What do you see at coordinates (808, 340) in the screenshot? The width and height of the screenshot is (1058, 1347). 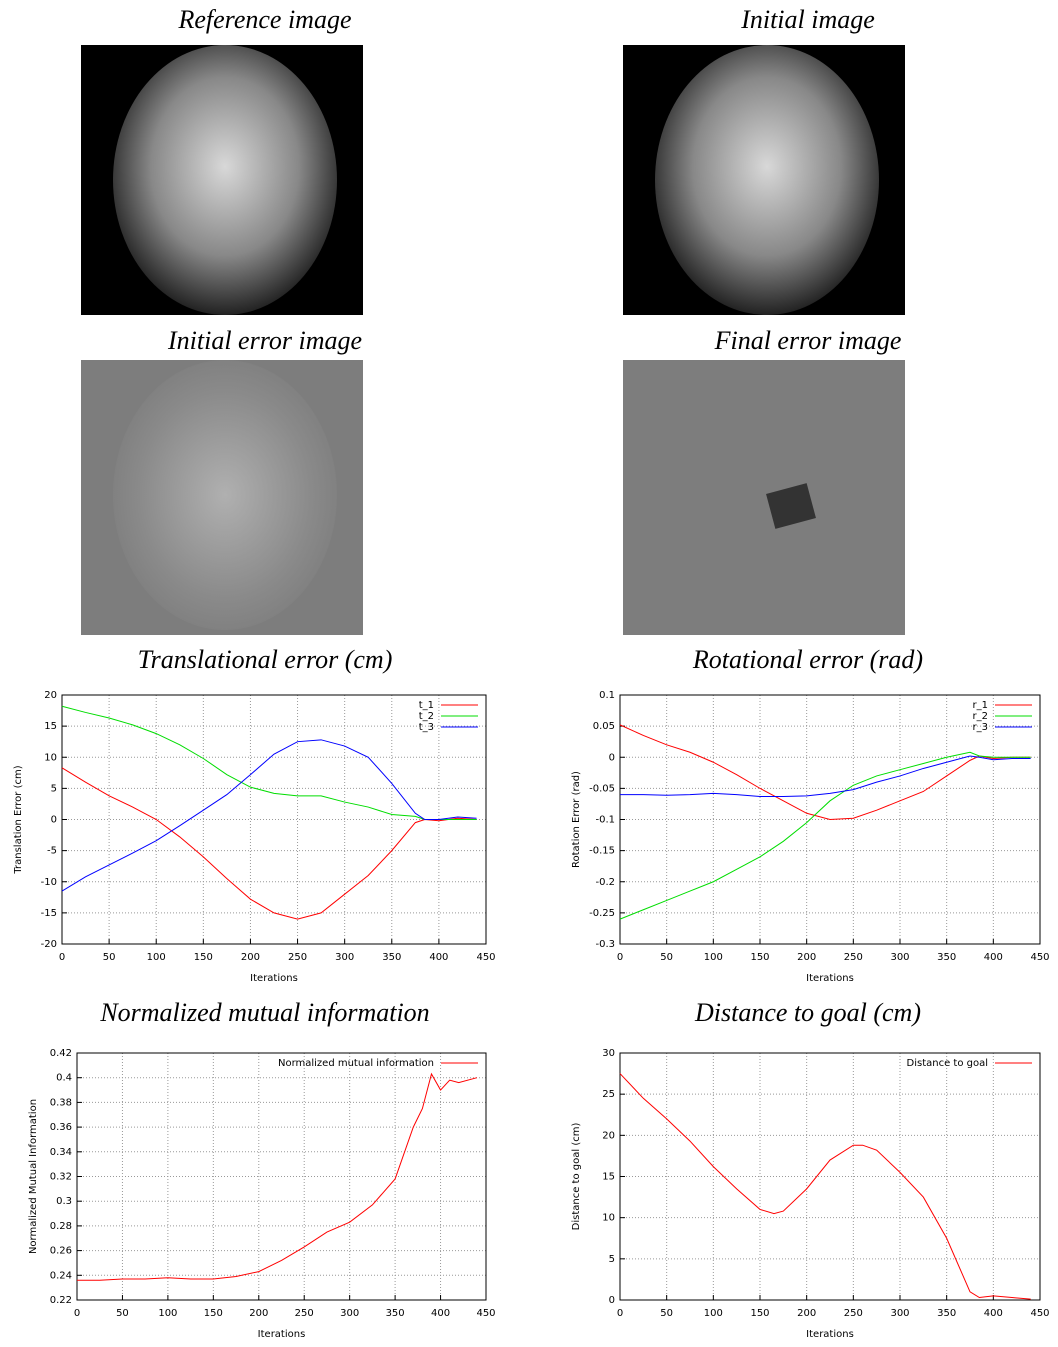 I see `image-title: Final error image` at bounding box center [808, 340].